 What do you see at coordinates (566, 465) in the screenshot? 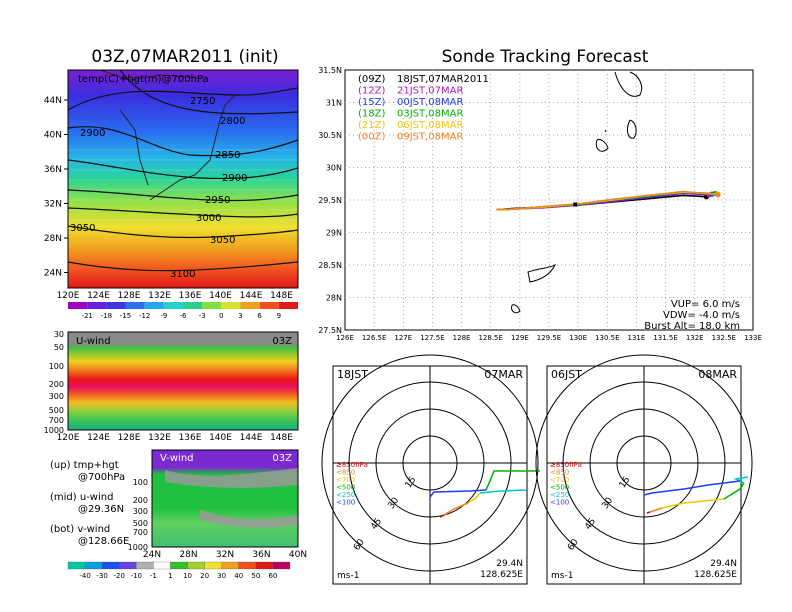
I see `polar-level-label: ≥850hPa` at bounding box center [566, 465].